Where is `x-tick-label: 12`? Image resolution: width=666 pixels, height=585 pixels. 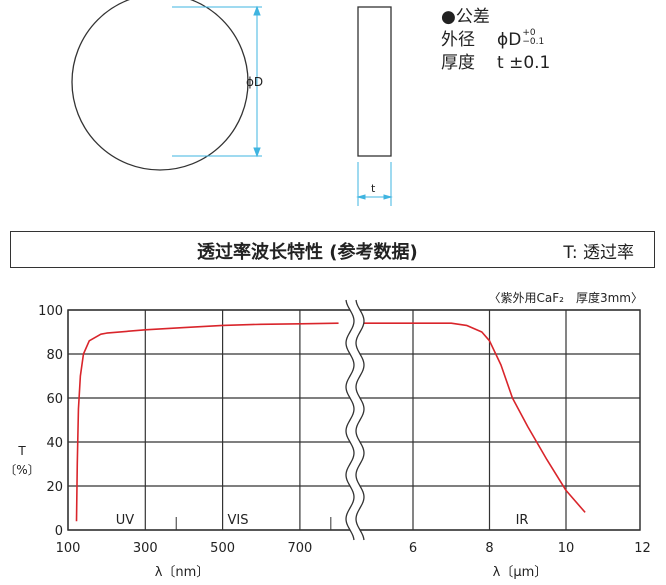
x-tick-label: 12 is located at coordinates (642, 548).